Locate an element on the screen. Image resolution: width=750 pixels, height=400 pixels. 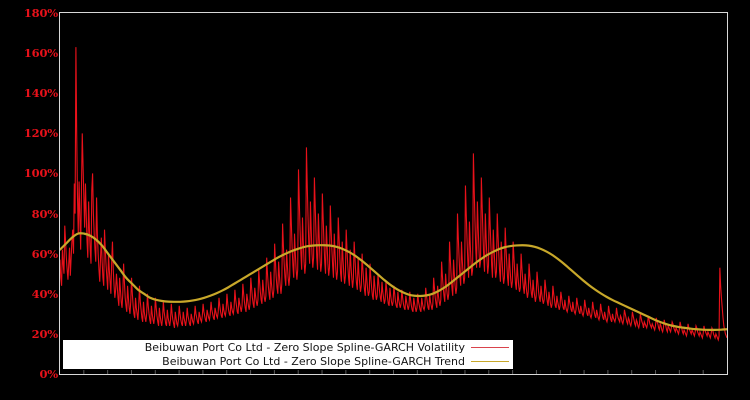
y-tick-label-0: 0% is located at coordinates (48, 374).